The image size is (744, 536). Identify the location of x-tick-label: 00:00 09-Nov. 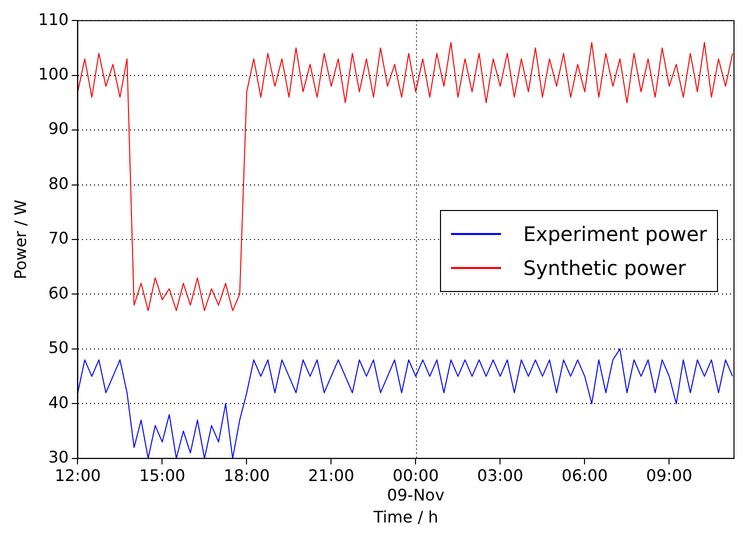
(415, 485).